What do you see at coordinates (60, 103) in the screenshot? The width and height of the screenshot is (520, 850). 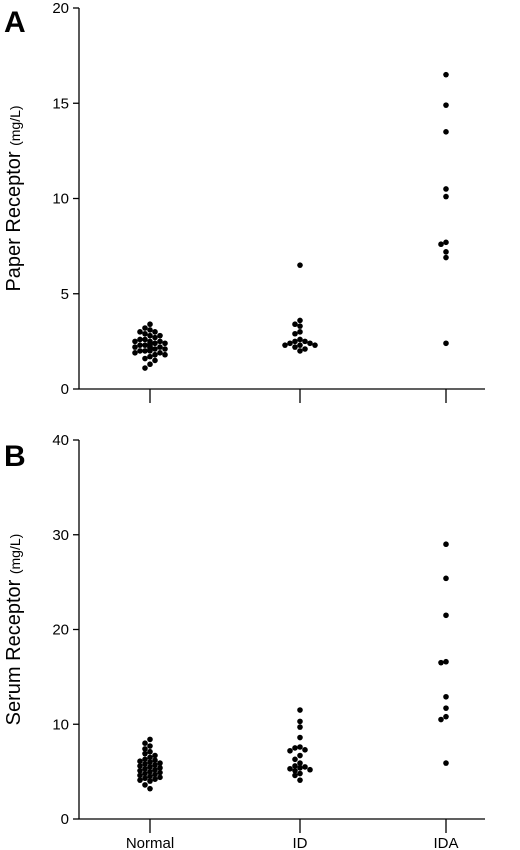 I see `y-tick-label: 15` at bounding box center [60, 103].